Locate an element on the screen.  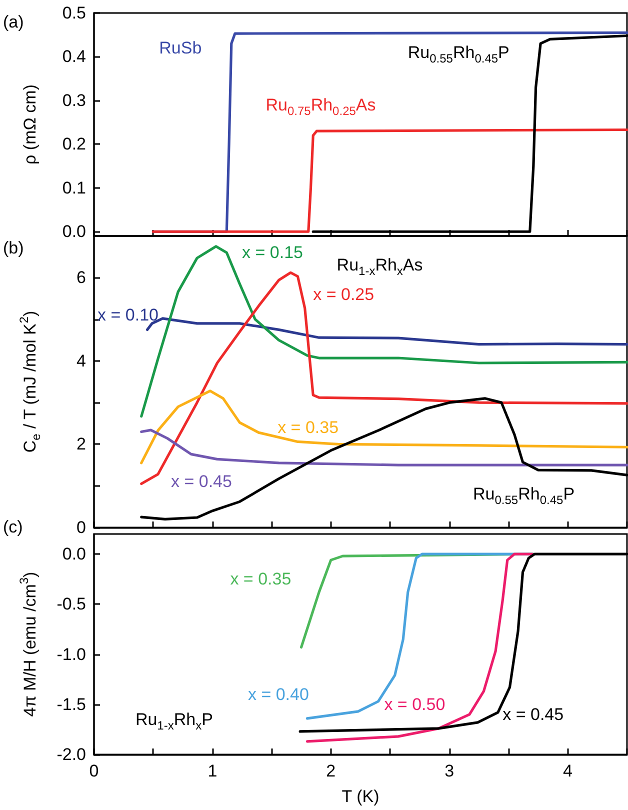
y-tick-label: 0.3 is located at coordinates (74, 100).